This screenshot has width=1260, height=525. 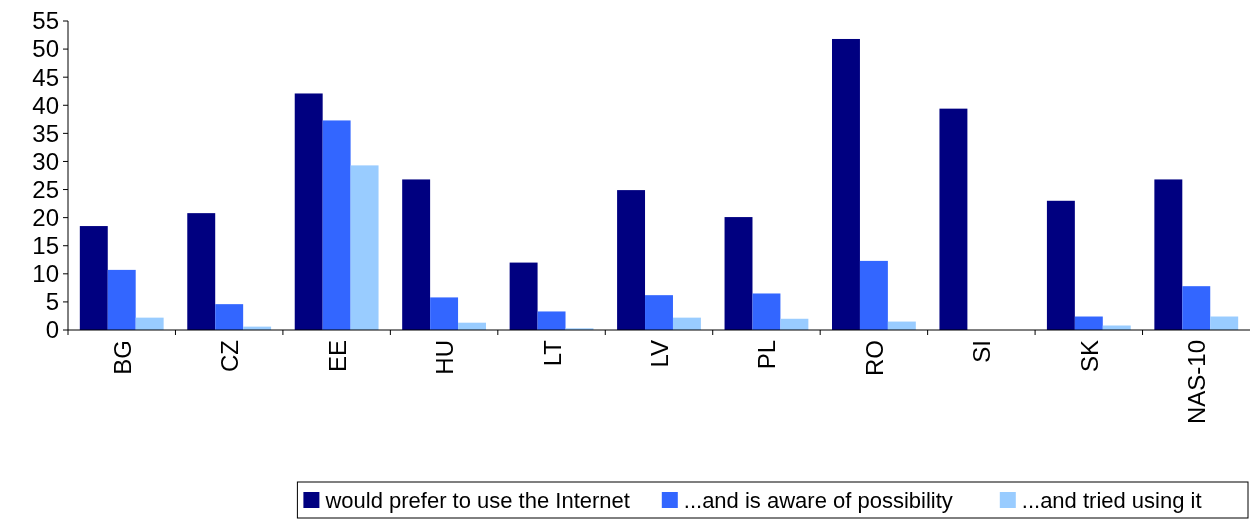 I want to click on y-tick-label: 40, so click(x=45, y=105).